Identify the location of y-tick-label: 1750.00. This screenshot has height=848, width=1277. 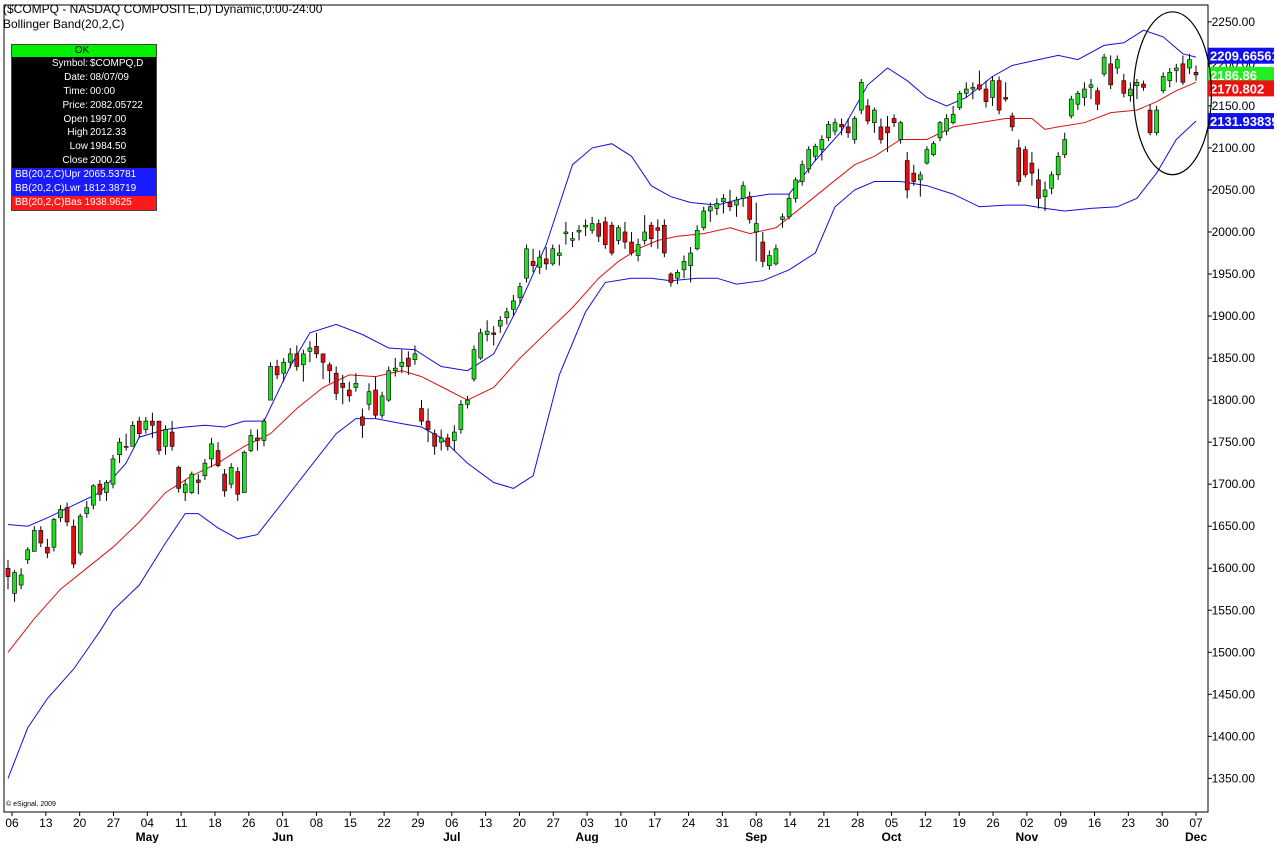
(1234, 442).